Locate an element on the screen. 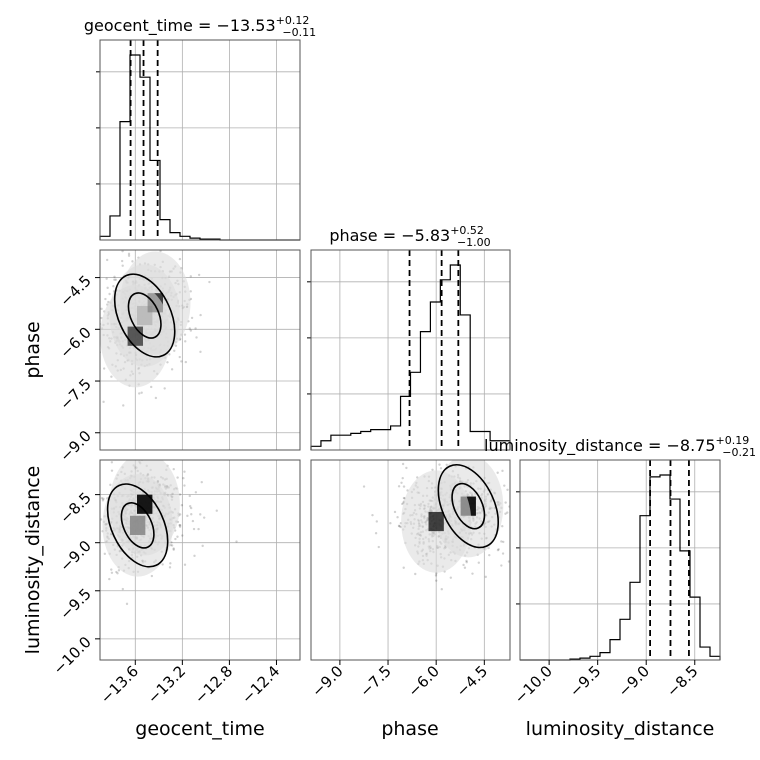 This screenshot has height=760, width=760. x-tick-label: −7.5 is located at coordinates (375, 681).